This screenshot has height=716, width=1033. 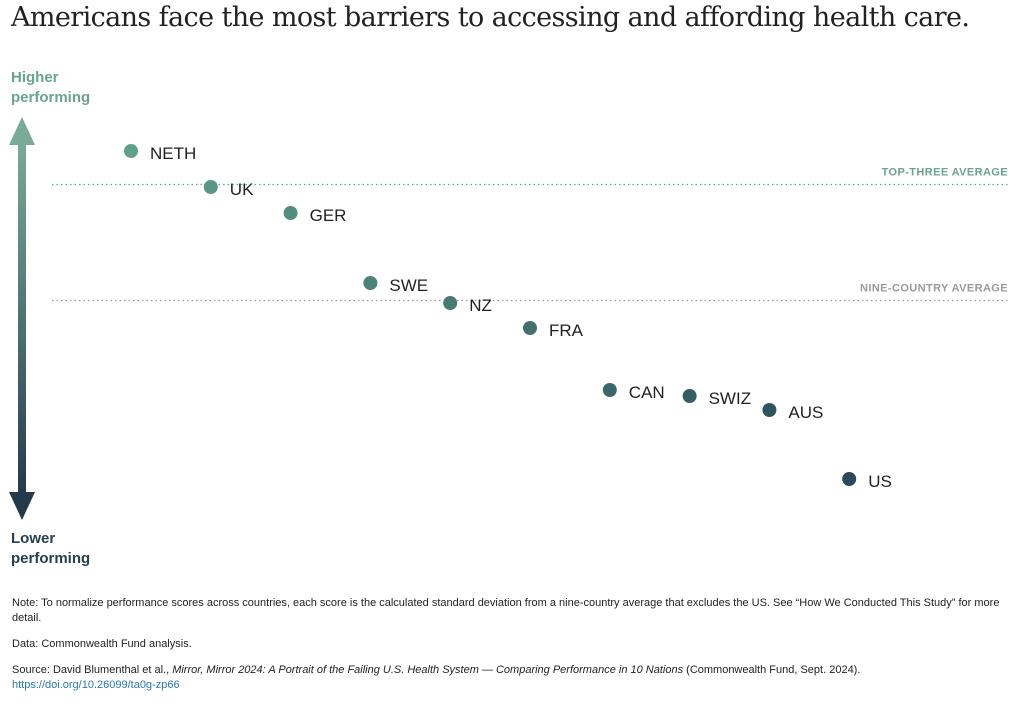 I want to click on data-point-uk, so click(x=210, y=187).